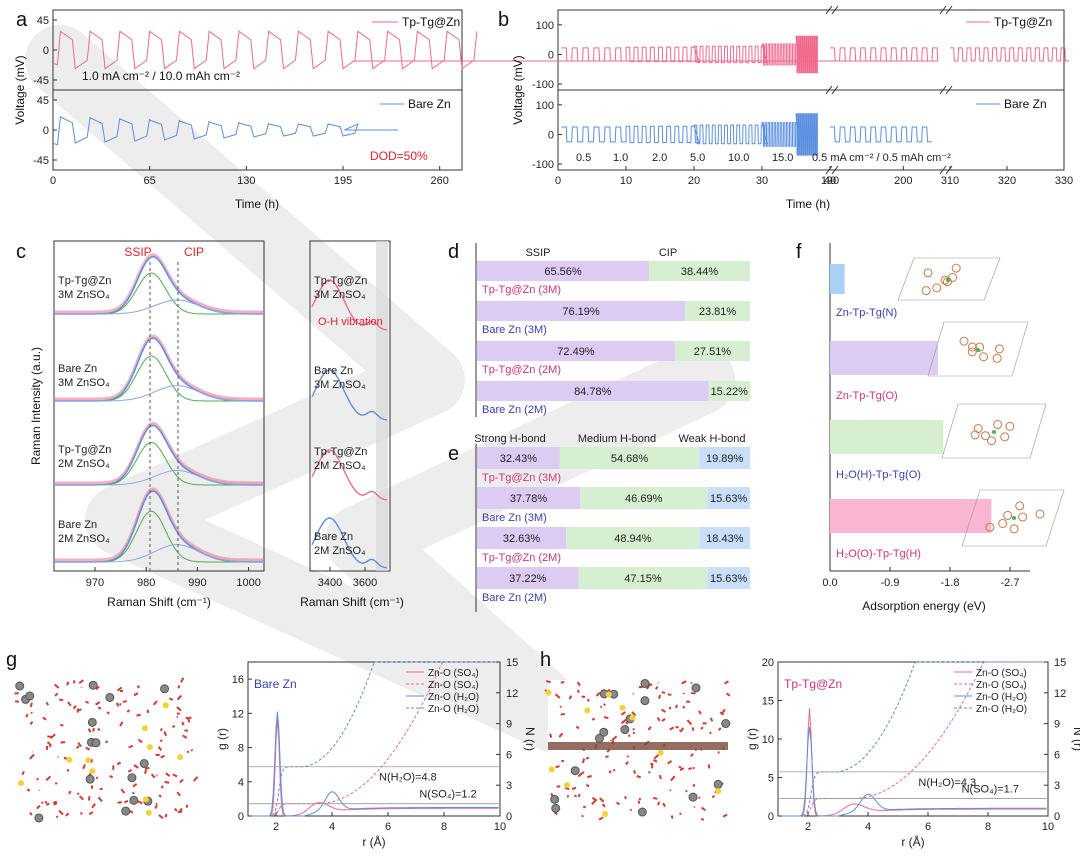 This screenshot has width=1080, height=861. I want to click on g-plot-ytick-label: 4, so click(241, 783).